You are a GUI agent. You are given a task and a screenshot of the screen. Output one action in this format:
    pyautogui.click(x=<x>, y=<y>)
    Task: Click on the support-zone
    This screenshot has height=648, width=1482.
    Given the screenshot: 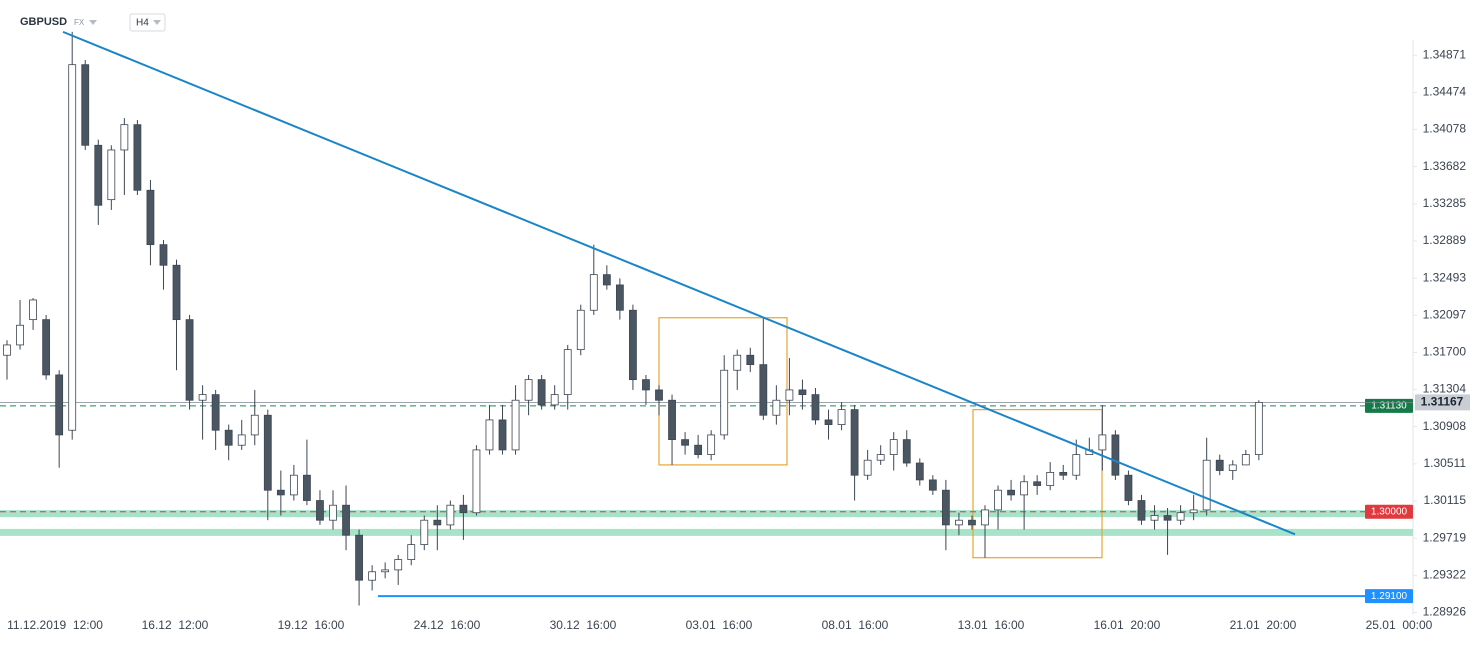 What is the action you would take?
    pyautogui.click(x=706, y=514)
    